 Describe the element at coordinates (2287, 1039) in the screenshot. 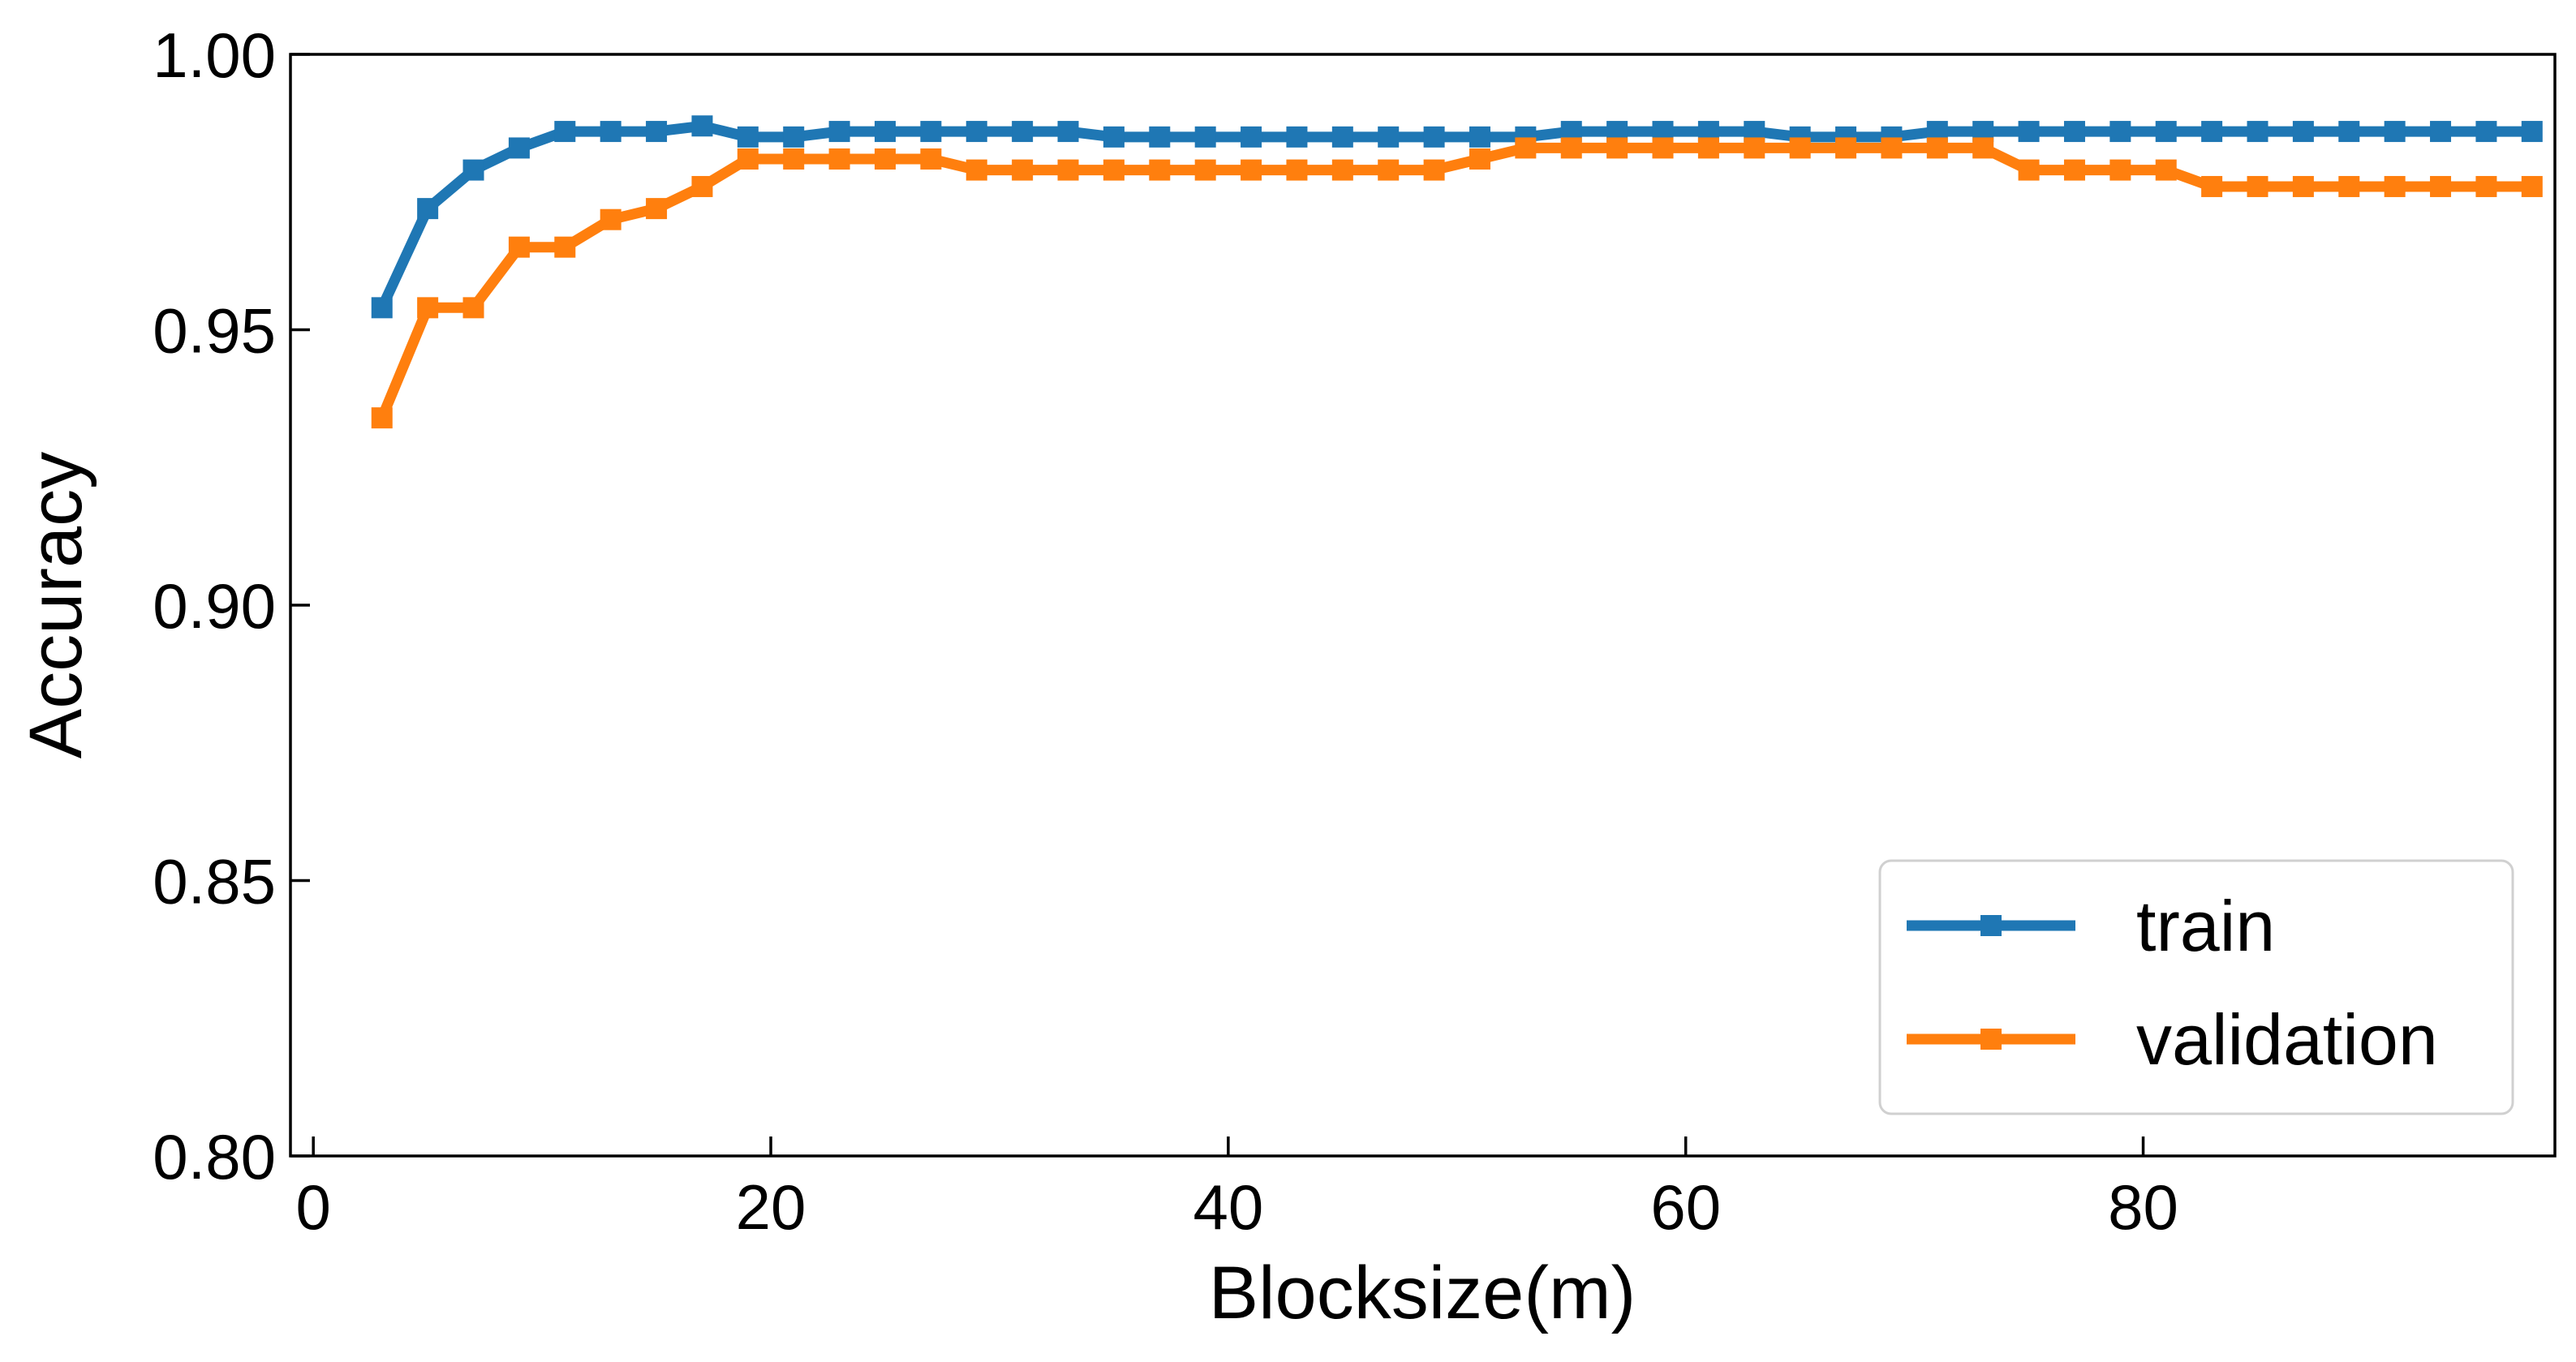

I see `legend-label-validation: validation` at that location.